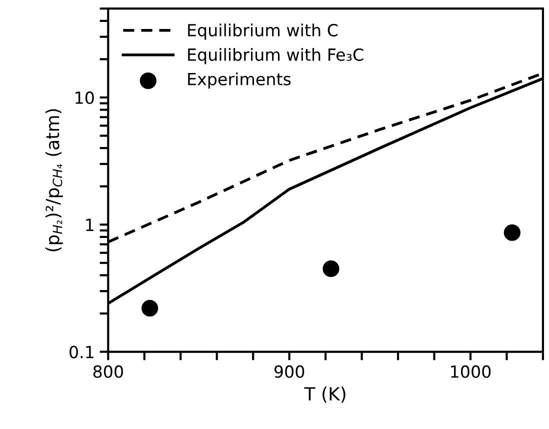  Describe the element at coordinates (108, 371) in the screenshot. I see `x-tick-label: 800` at that location.